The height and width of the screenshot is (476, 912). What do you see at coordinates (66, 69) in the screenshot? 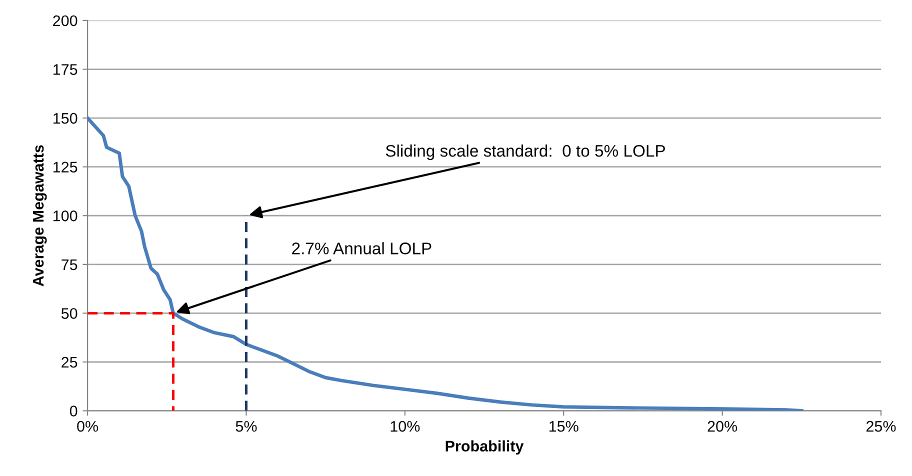
I see `y-tick-label: 175` at bounding box center [66, 69].